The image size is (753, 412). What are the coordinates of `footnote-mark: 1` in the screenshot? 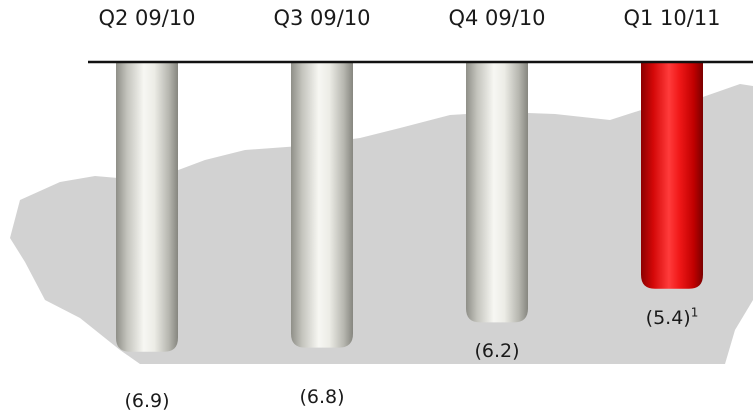 It's located at (694, 312).